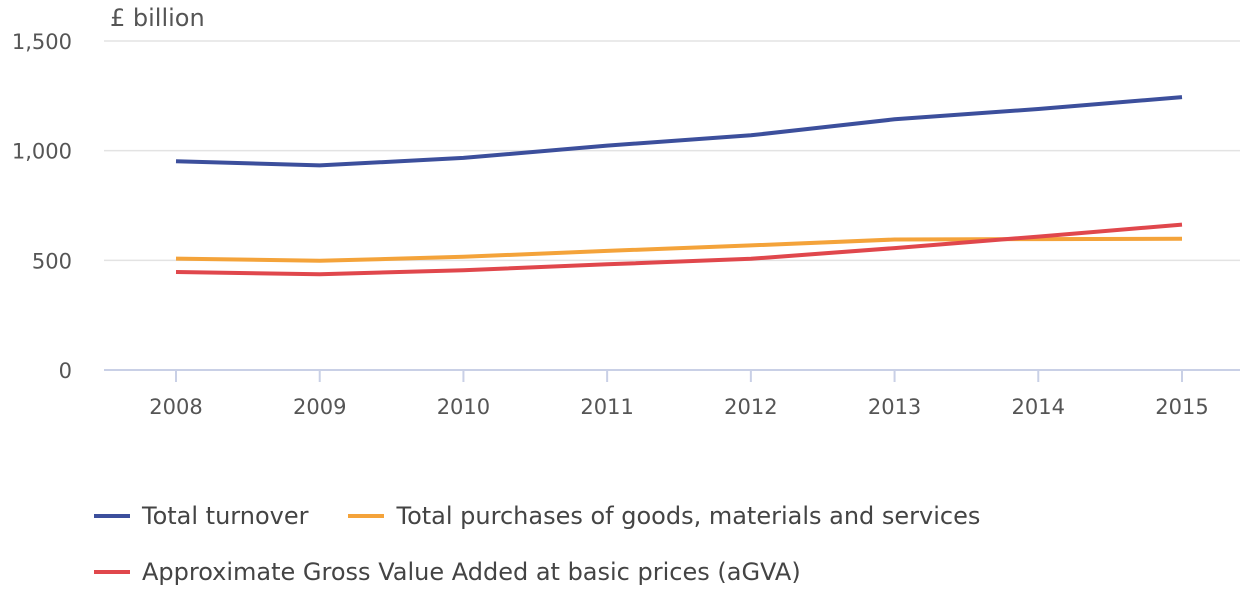  What do you see at coordinates (672, 375) in the screenshot?
I see `x-axis` at bounding box center [672, 375].